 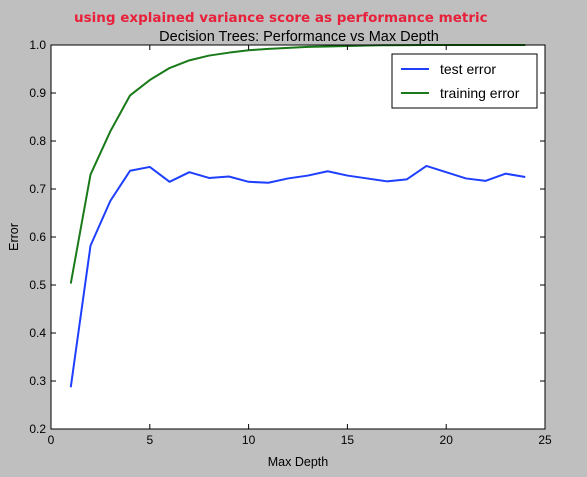 I want to click on y-tick-label: 0.6, so click(x=37, y=237).